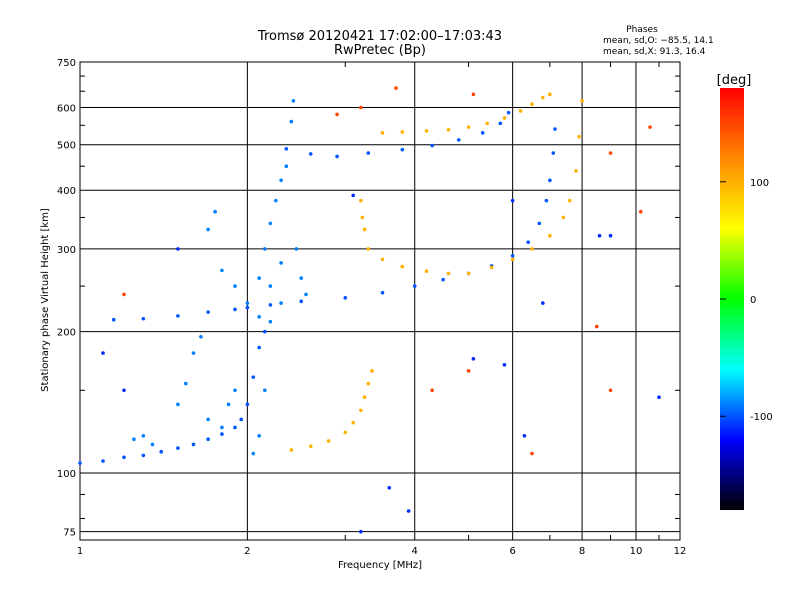 The width and height of the screenshot is (800, 604). I want to click on phase-stats-heading: Phases, so click(642, 30).